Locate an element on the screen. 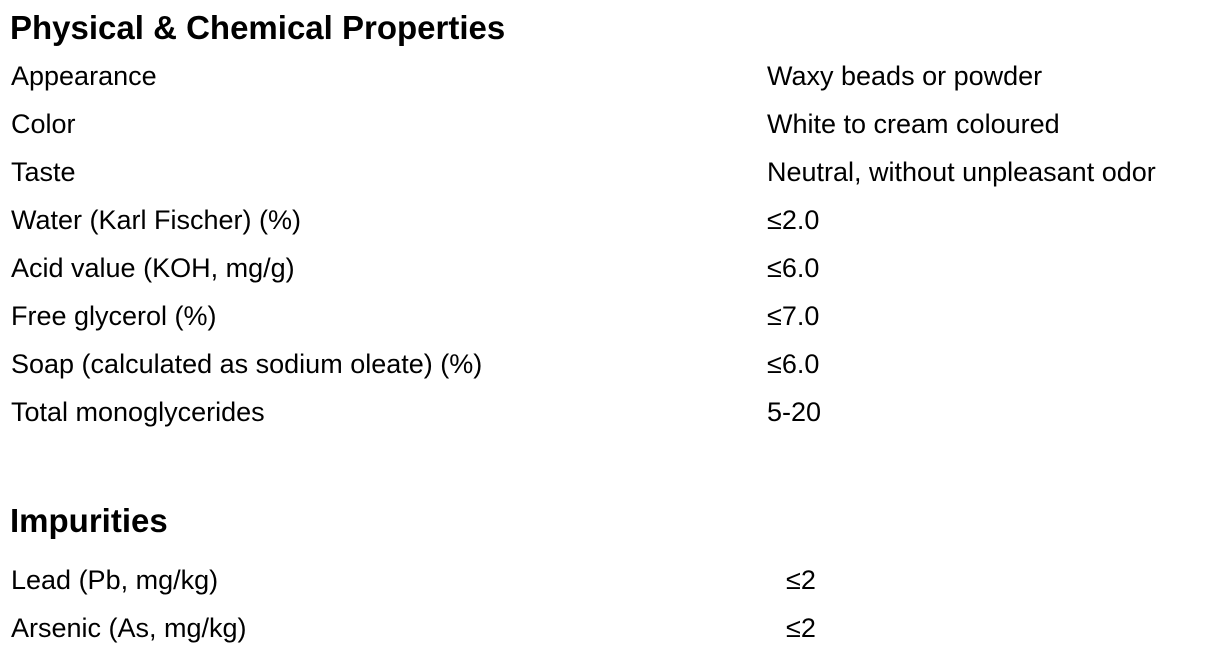 Image resolution: width=1223 pixels, height=653 pixels. impurity-row-arsenic: Arsenic (As, mg/kg) ≤2 is located at coordinates (611, 628).